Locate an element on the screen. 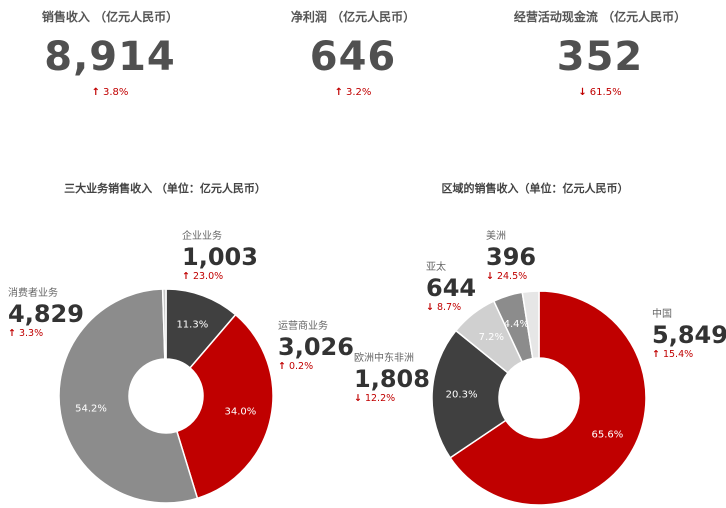 Image resolution: width=726 pixels, height=508 pixels. kpi-change: ↑ 3.2% is located at coordinates (353, 93).